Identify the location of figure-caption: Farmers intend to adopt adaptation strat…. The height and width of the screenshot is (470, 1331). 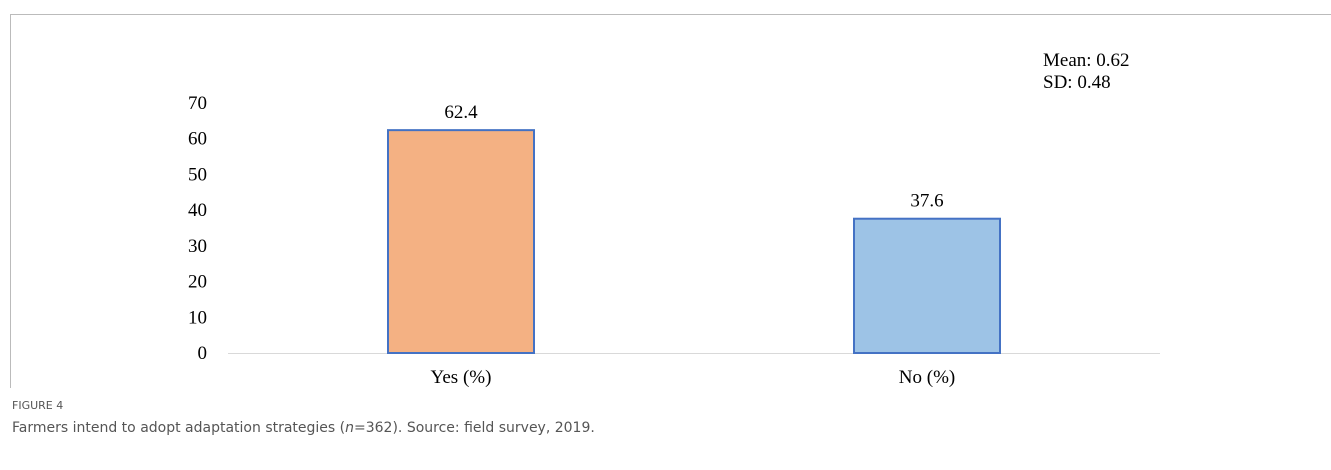
(303, 428).